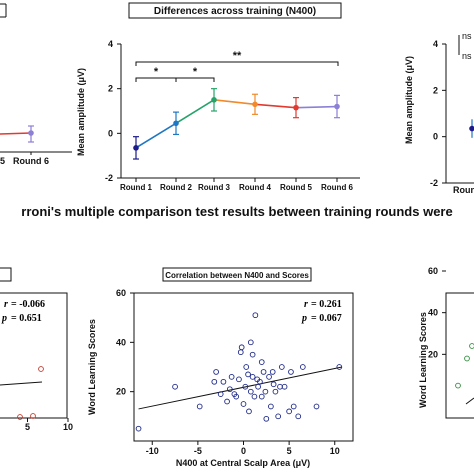  What do you see at coordinates (304, 318) in the screenshot?
I see `scatter-p-symbol: p` at bounding box center [304, 318].